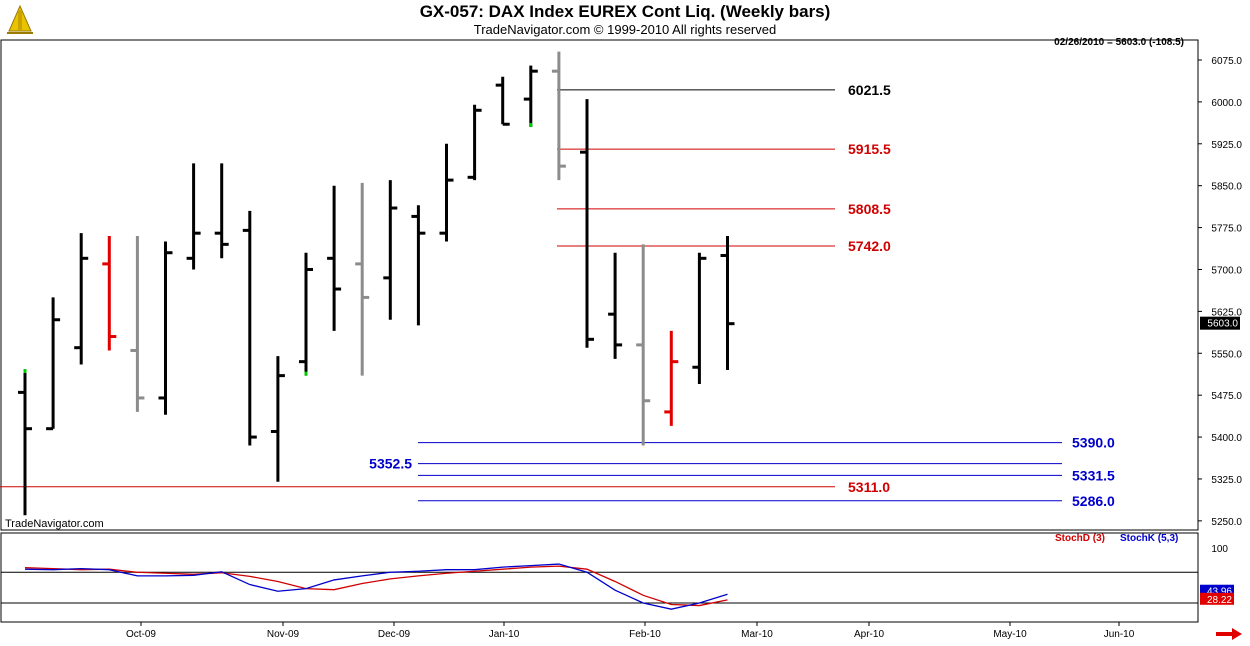  I want to click on x-tick-label: May-10, so click(1010, 634).